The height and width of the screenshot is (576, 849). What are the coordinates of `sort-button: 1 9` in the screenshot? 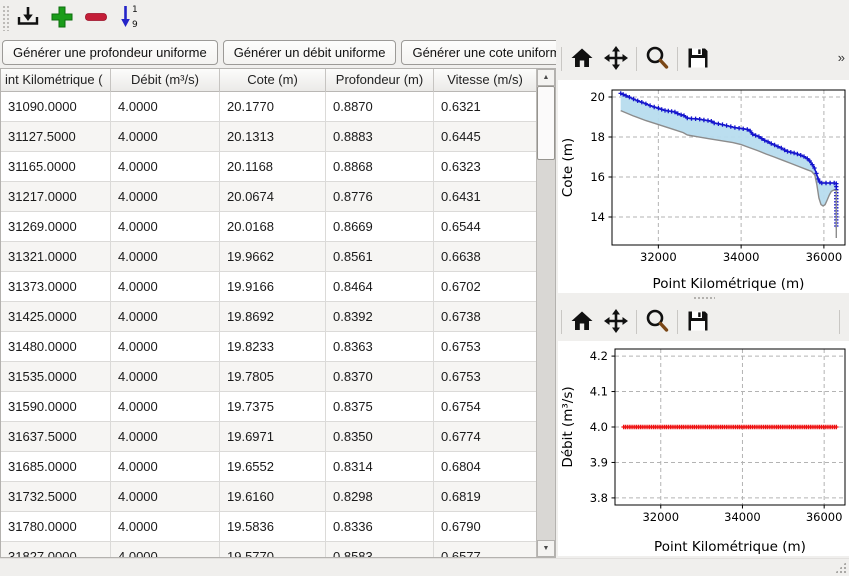 It's located at (130, 18).